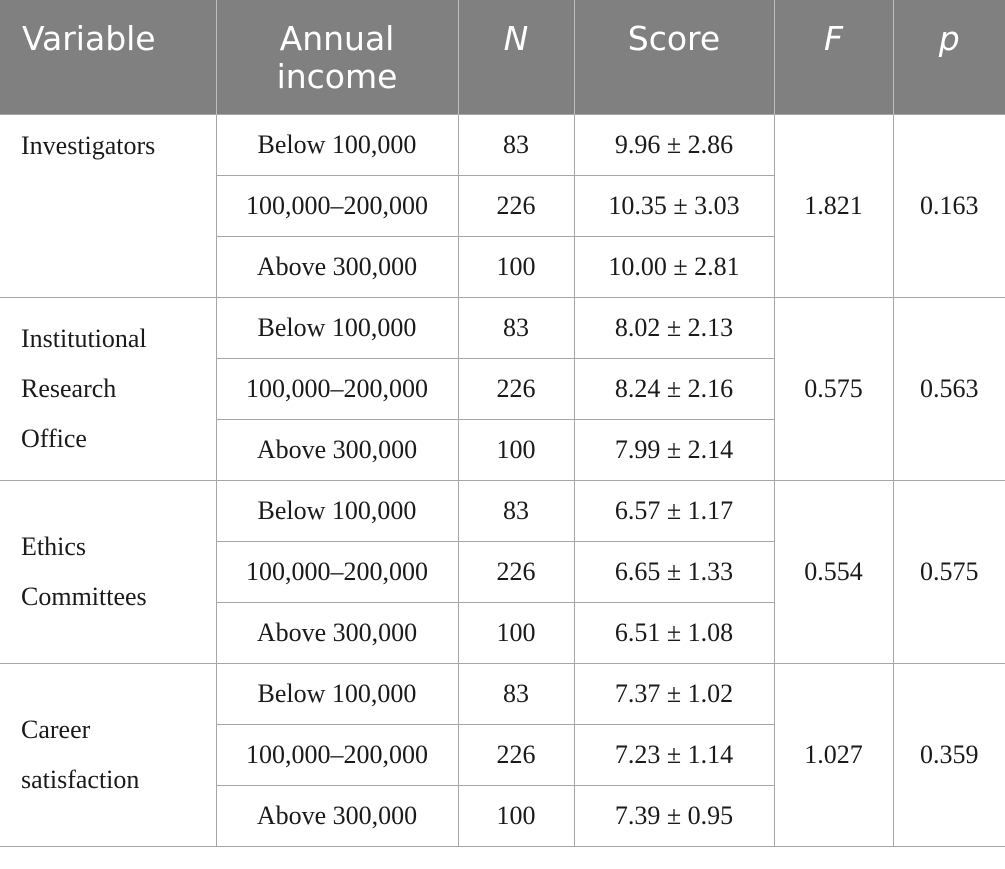 This screenshot has width=1005, height=869. I want to click on header-n: N, so click(516, 57).